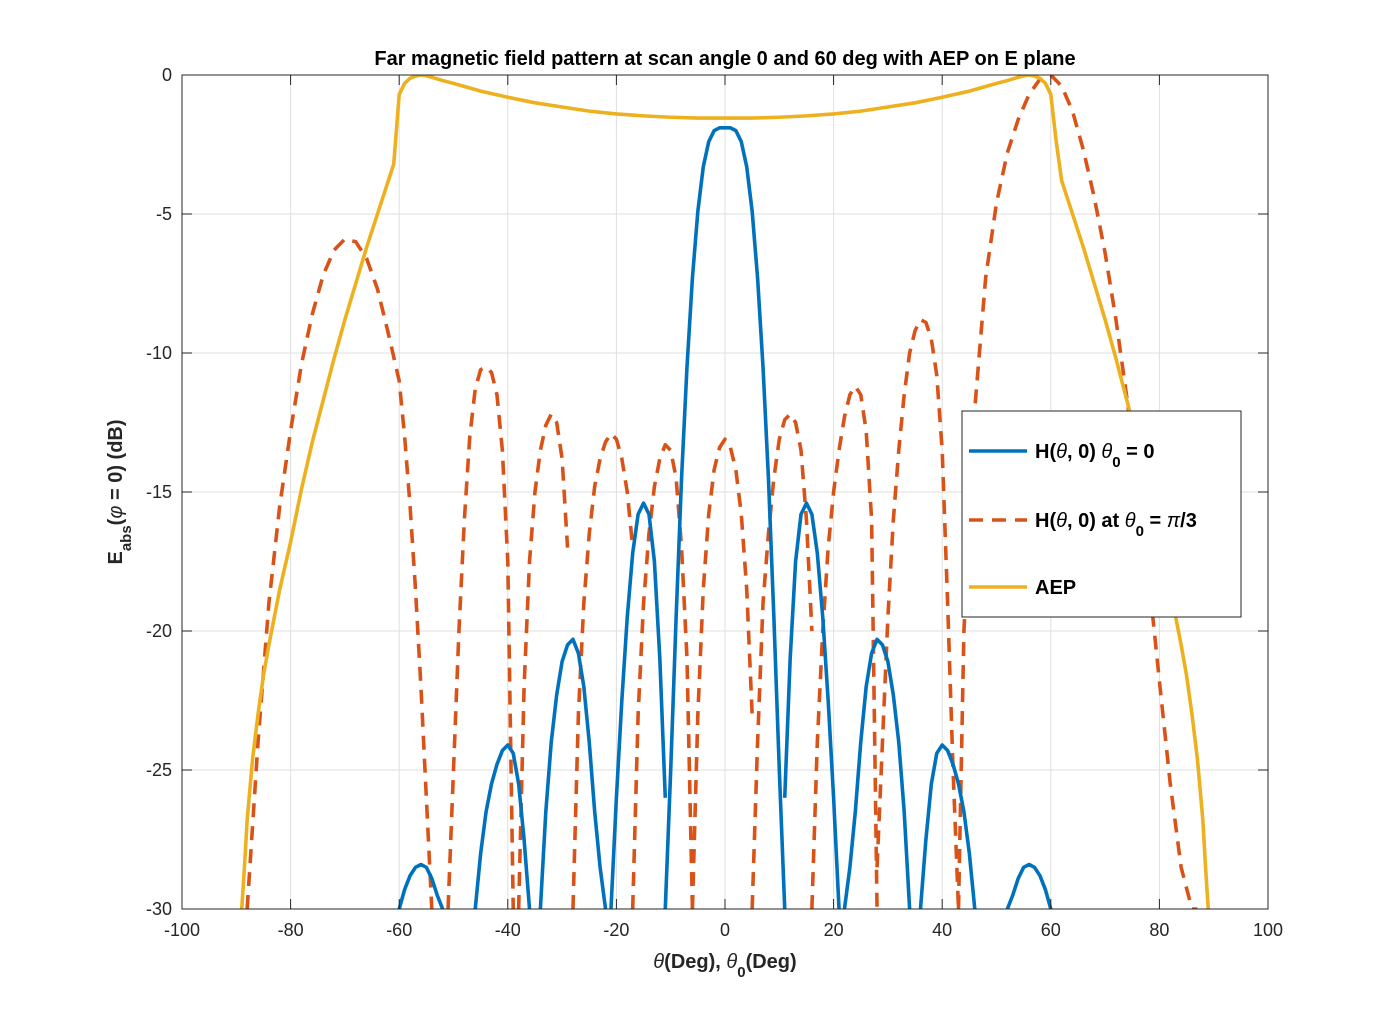  I want to click on y-tick-label: -5, so click(164, 214).